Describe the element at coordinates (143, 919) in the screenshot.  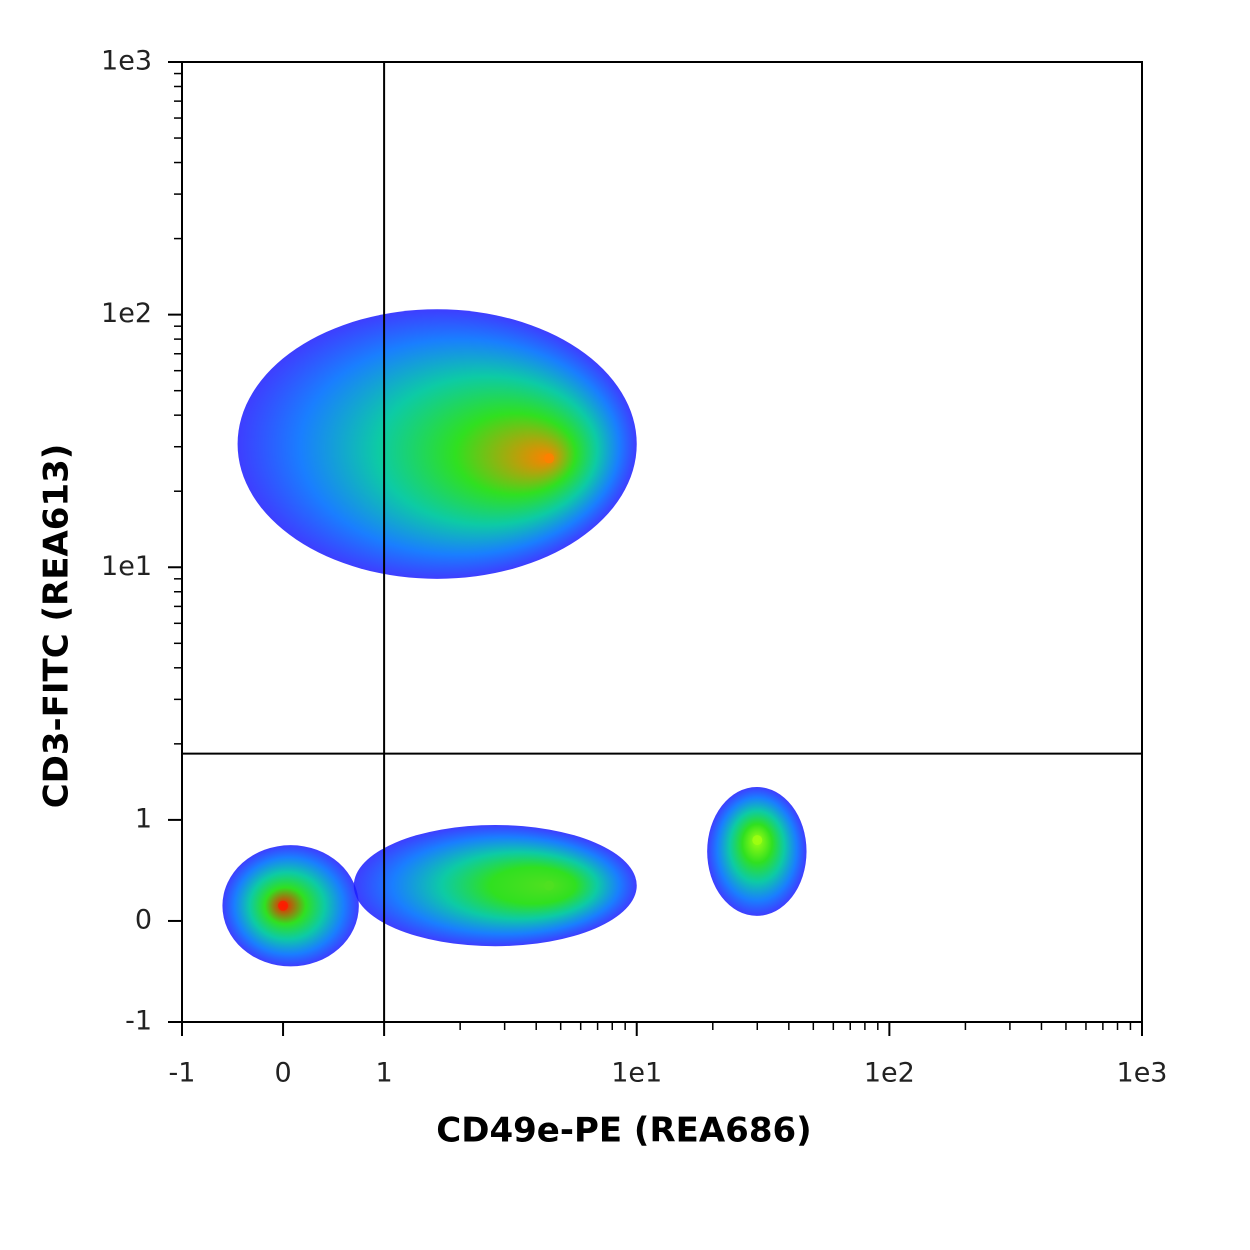
I see `y-tick-label: 0` at that location.